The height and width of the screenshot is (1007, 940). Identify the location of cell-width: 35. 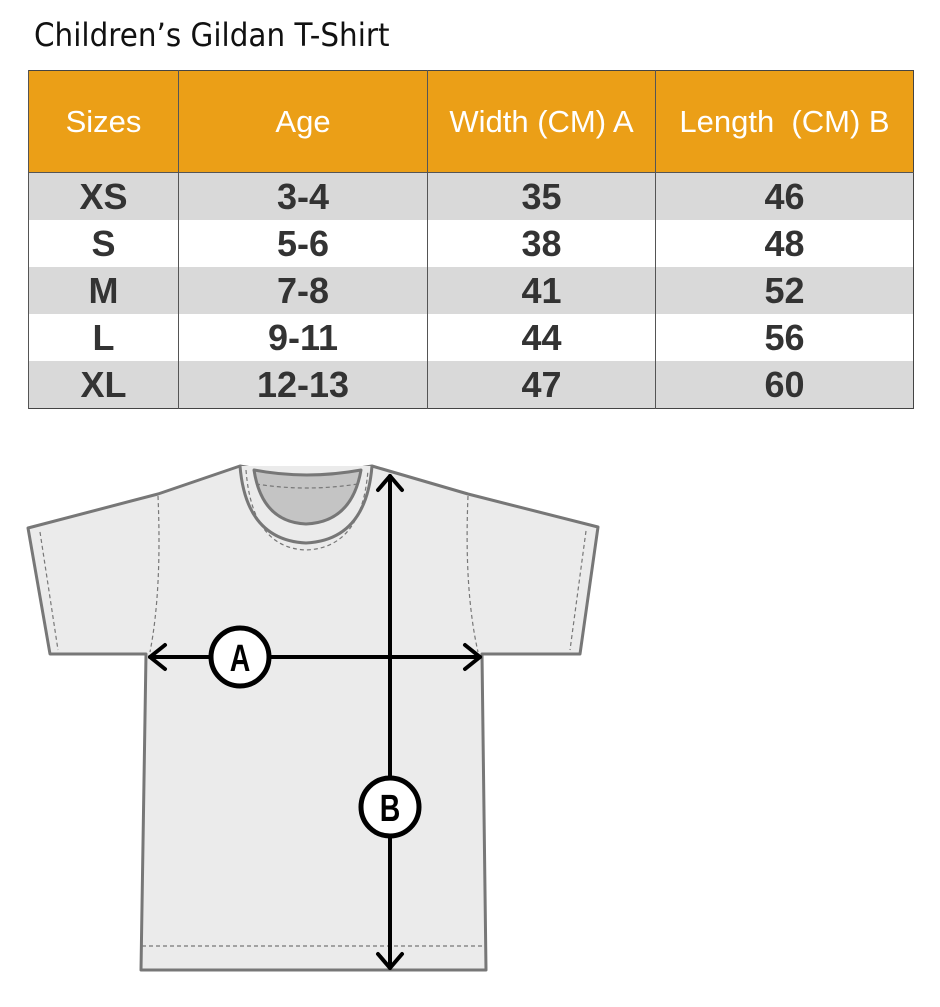
(541, 196).